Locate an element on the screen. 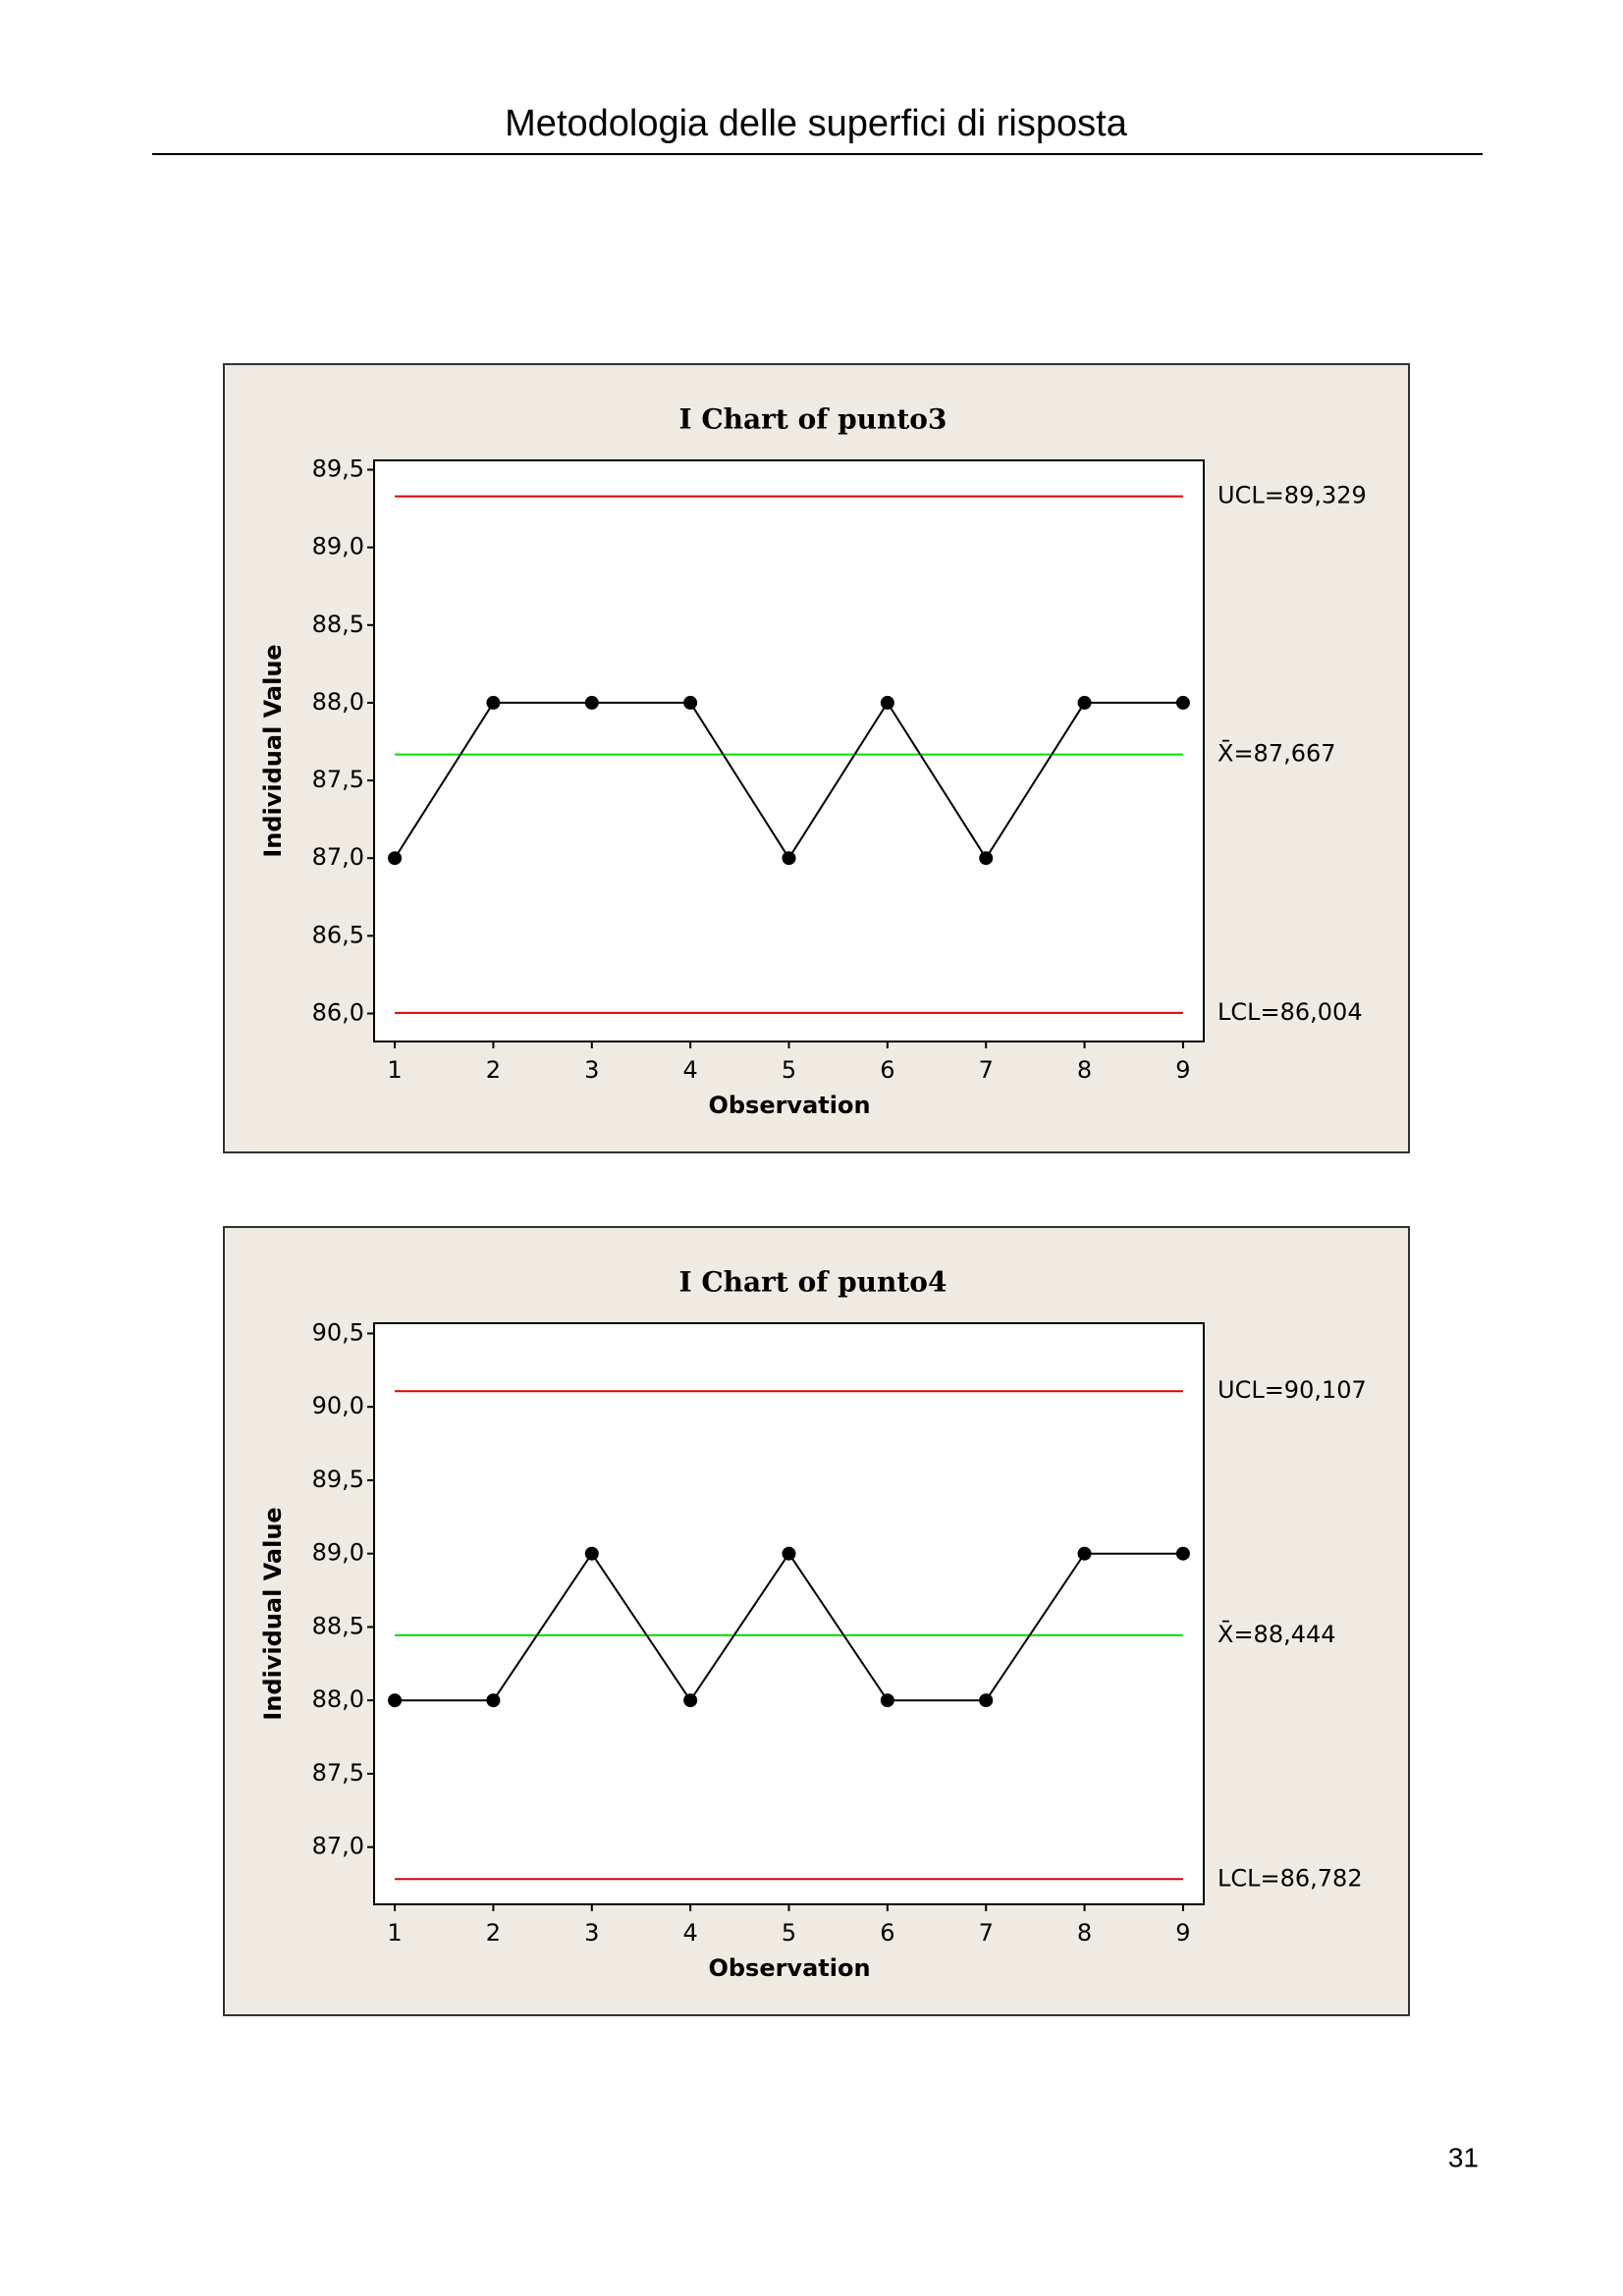 The height and width of the screenshot is (2296, 1623). page-number: 31 is located at coordinates (1463, 2157).